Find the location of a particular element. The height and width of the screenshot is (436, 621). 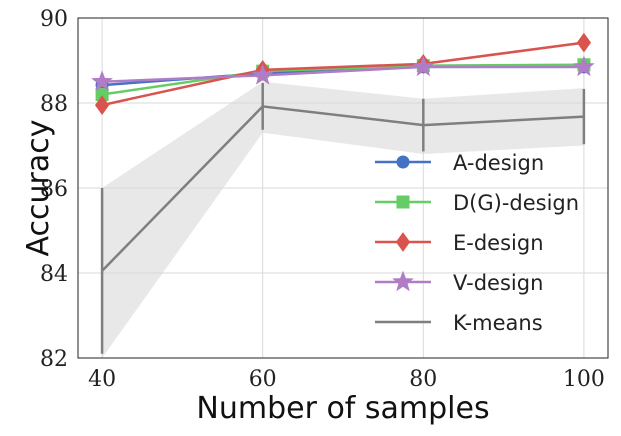

legend-marker-e-design is located at coordinates (403, 242).